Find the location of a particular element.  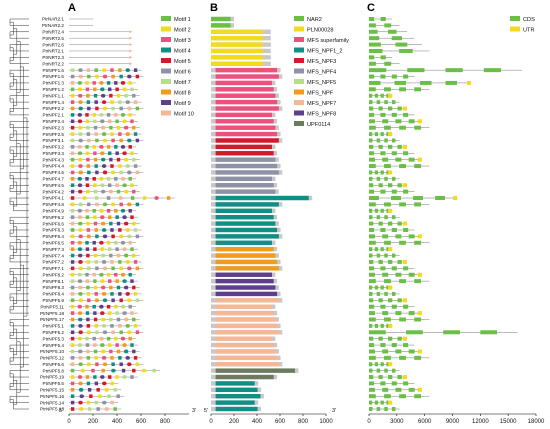

gene-label-ptrnpf4-5: PtrNPF4.5 is located at coordinates (54, 185).